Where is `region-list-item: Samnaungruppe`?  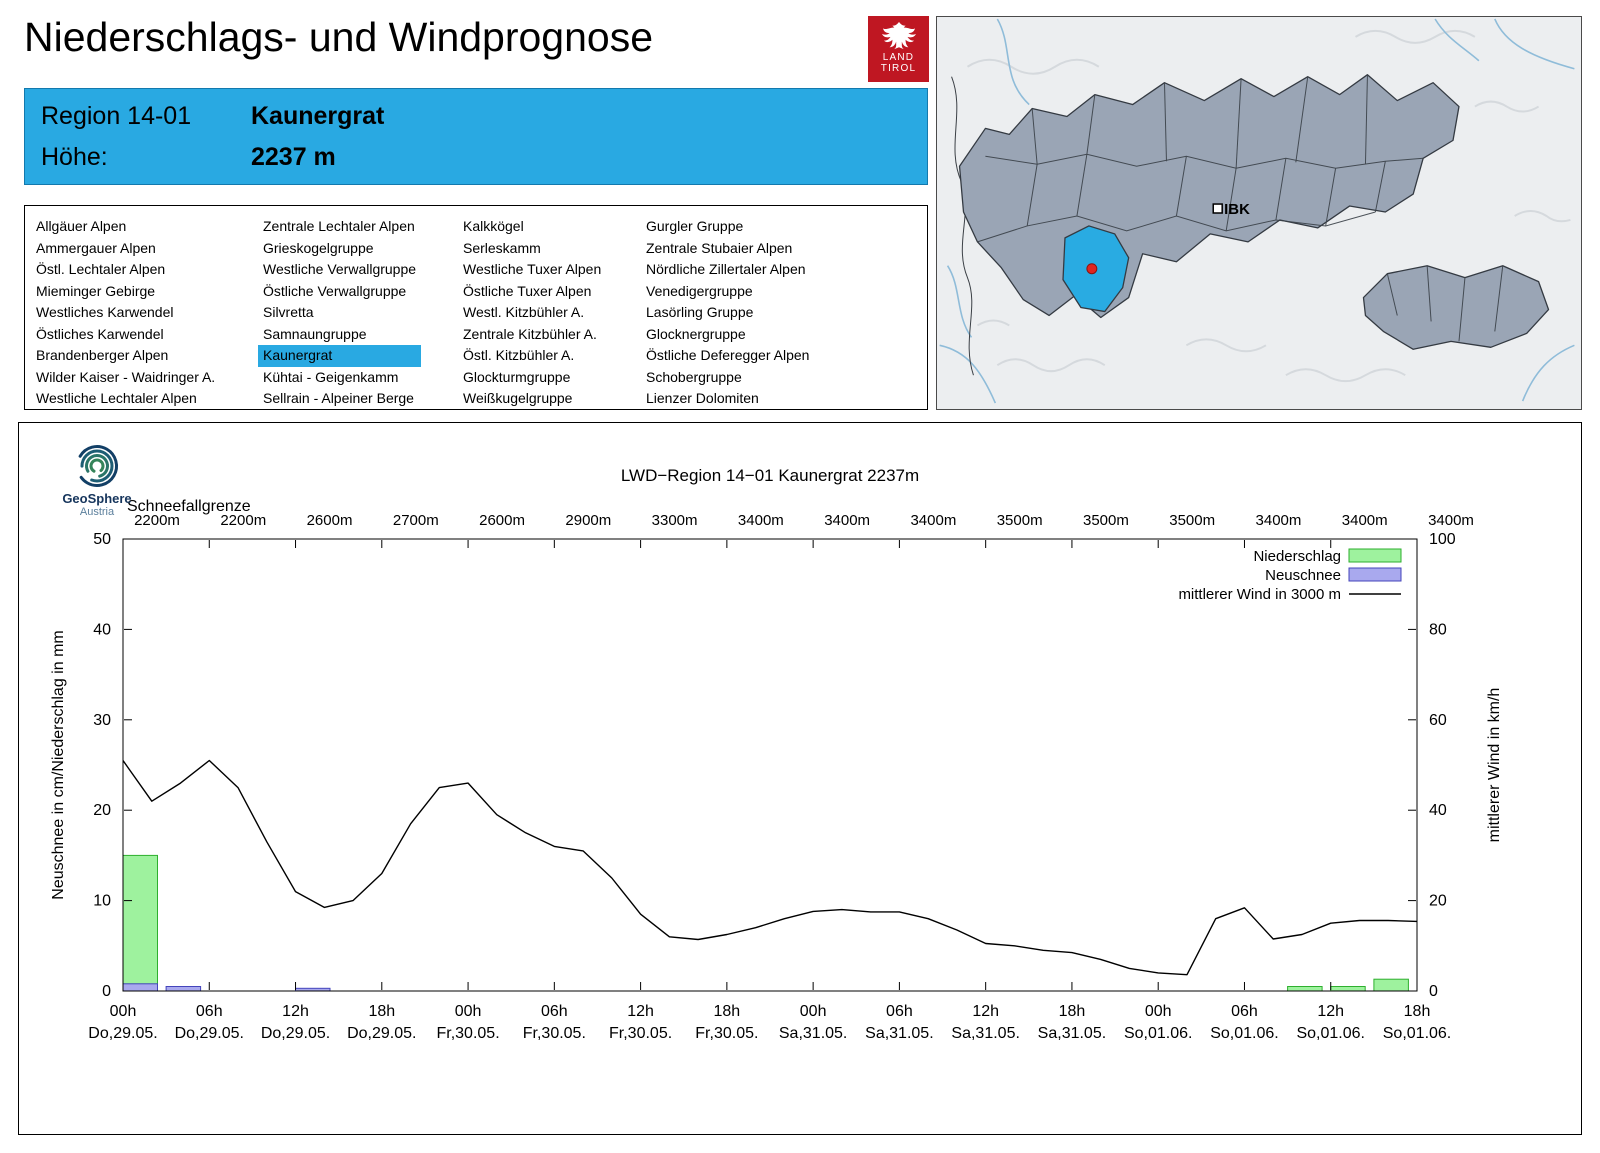 region-list-item: Samnaungruppe is located at coordinates (315, 333).